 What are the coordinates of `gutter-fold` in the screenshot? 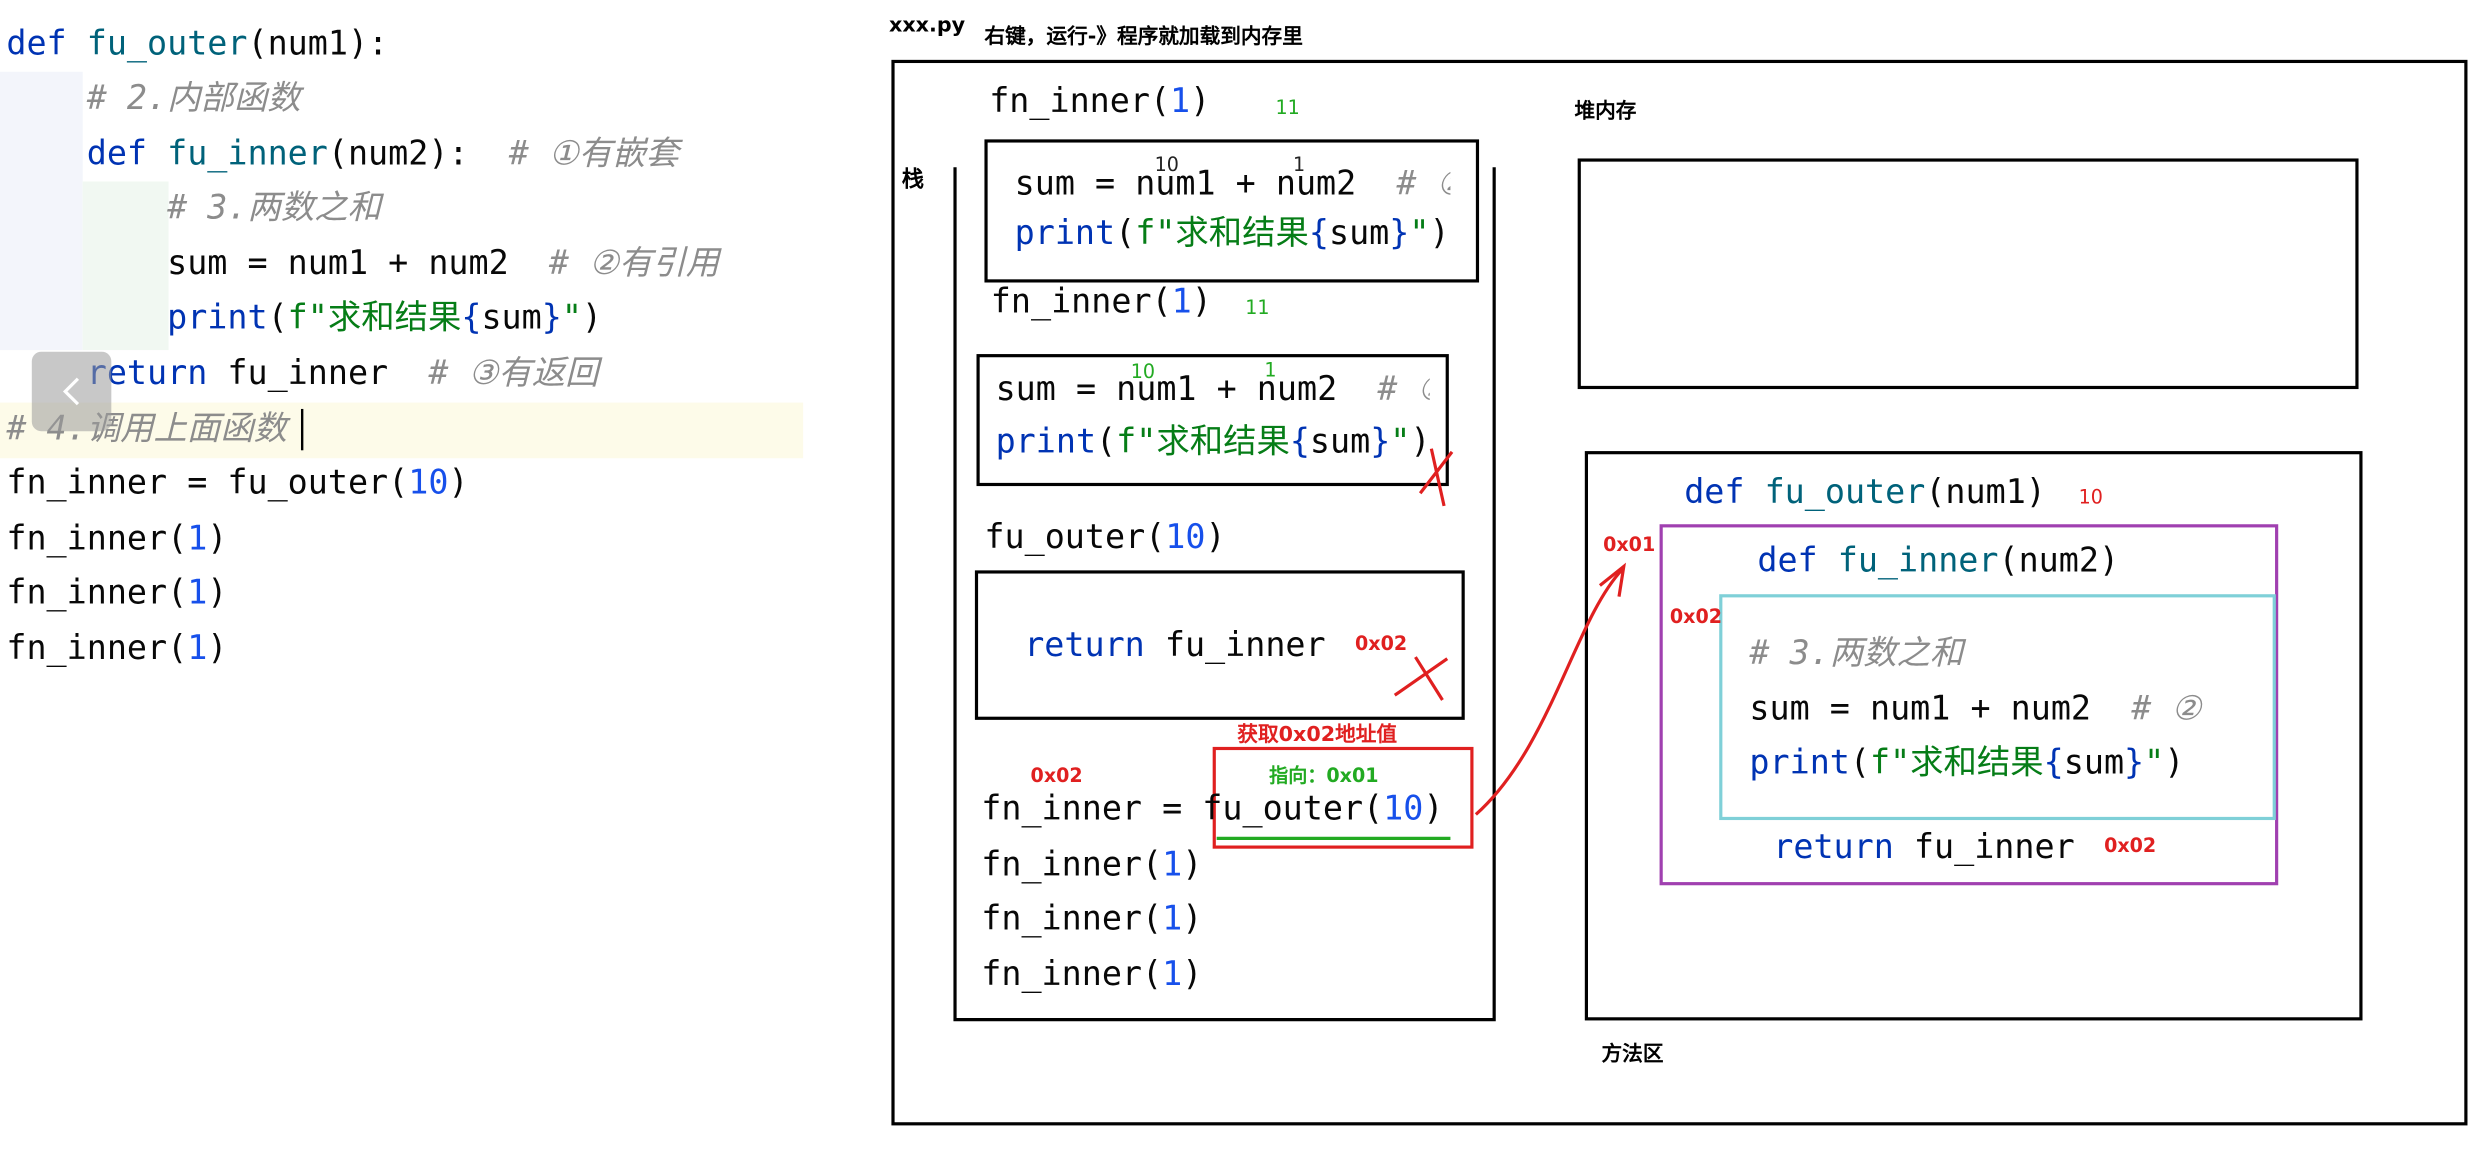 It's located at (41, 211).